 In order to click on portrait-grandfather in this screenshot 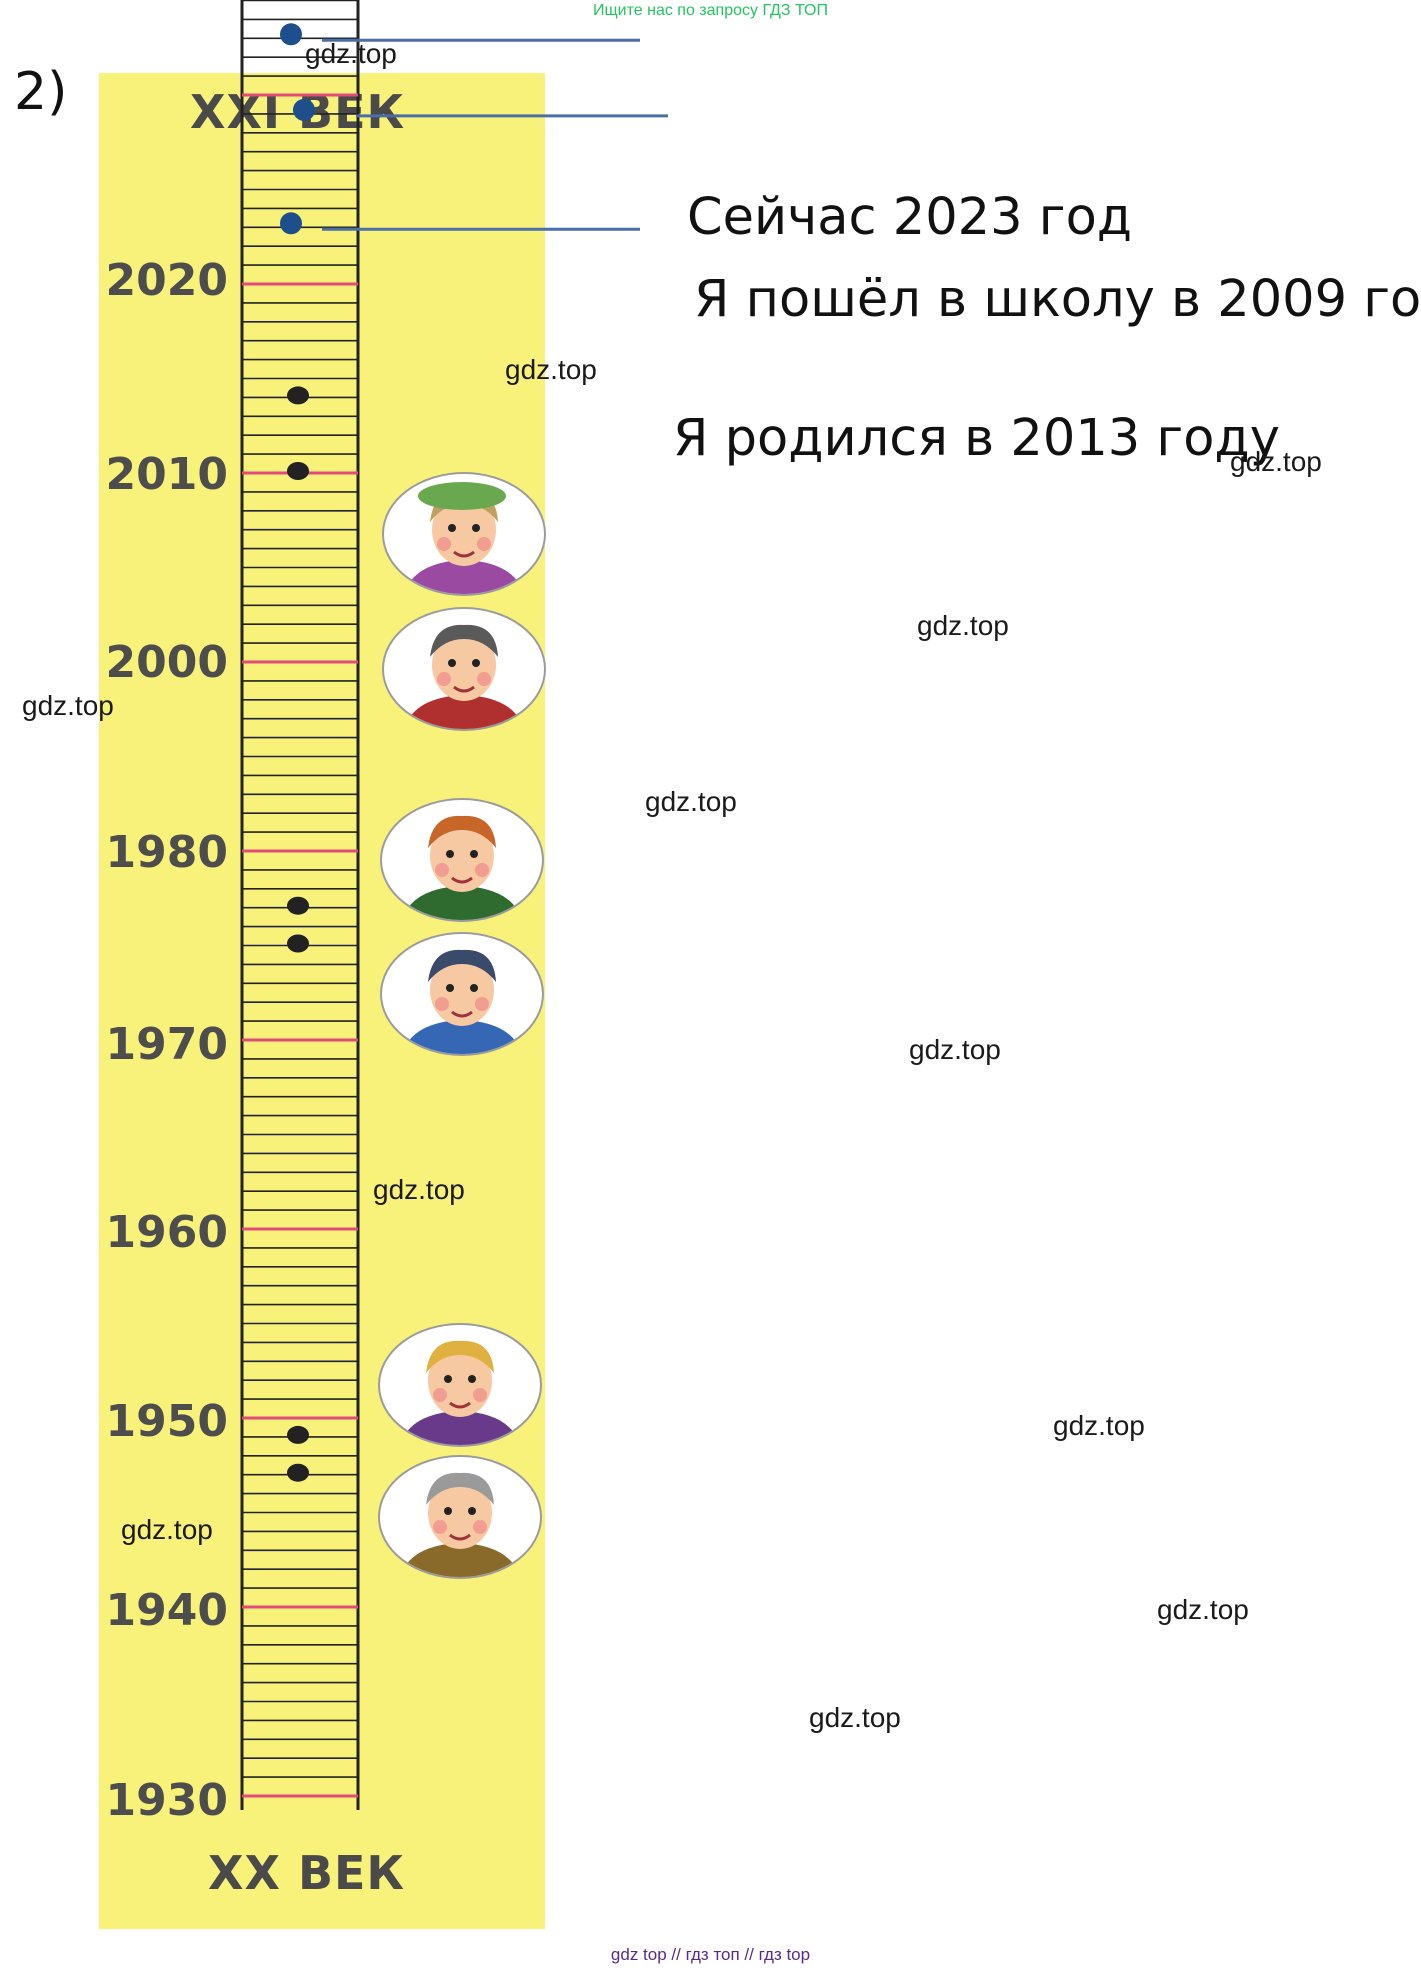, I will do `click(460, 1517)`.